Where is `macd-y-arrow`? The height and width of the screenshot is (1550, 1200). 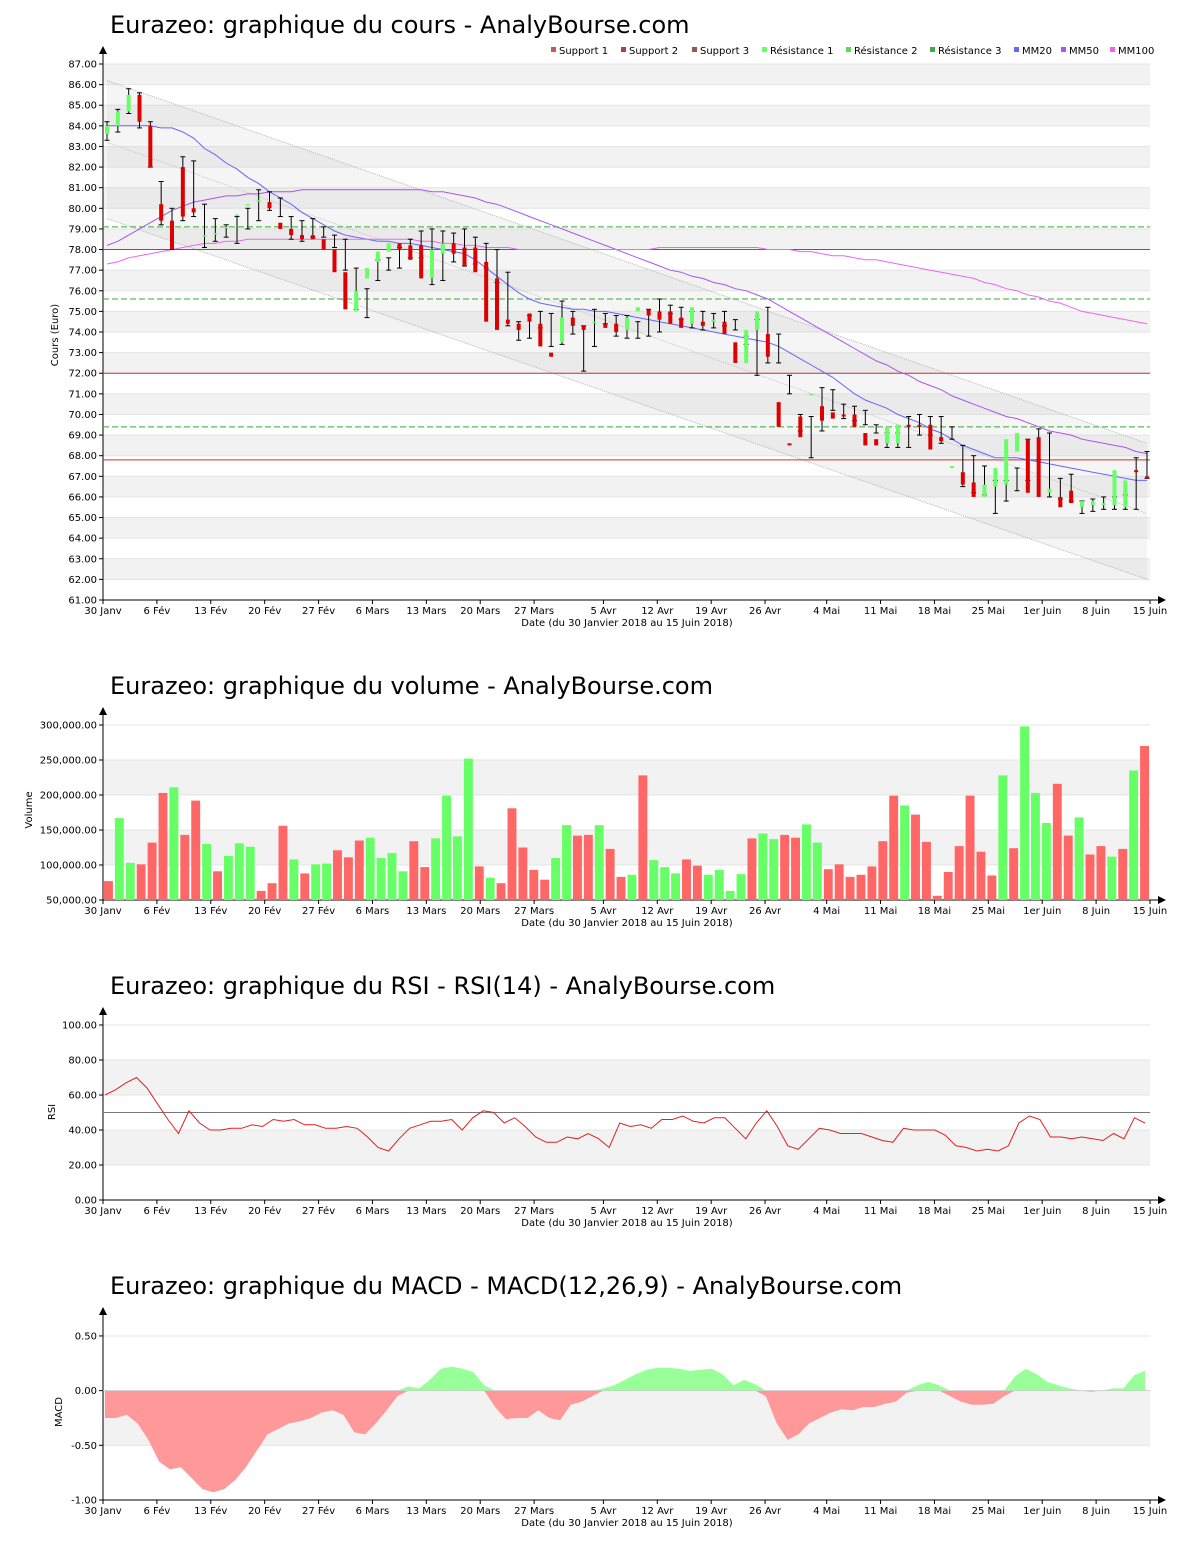 macd-y-arrow is located at coordinates (103, 1311).